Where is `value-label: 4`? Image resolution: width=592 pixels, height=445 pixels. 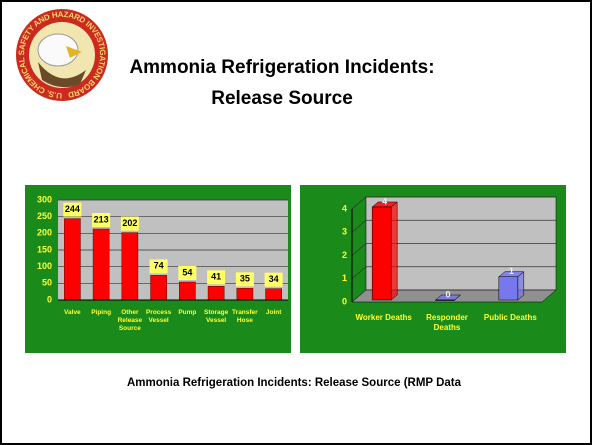 value-label: 4 is located at coordinates (384, 201).